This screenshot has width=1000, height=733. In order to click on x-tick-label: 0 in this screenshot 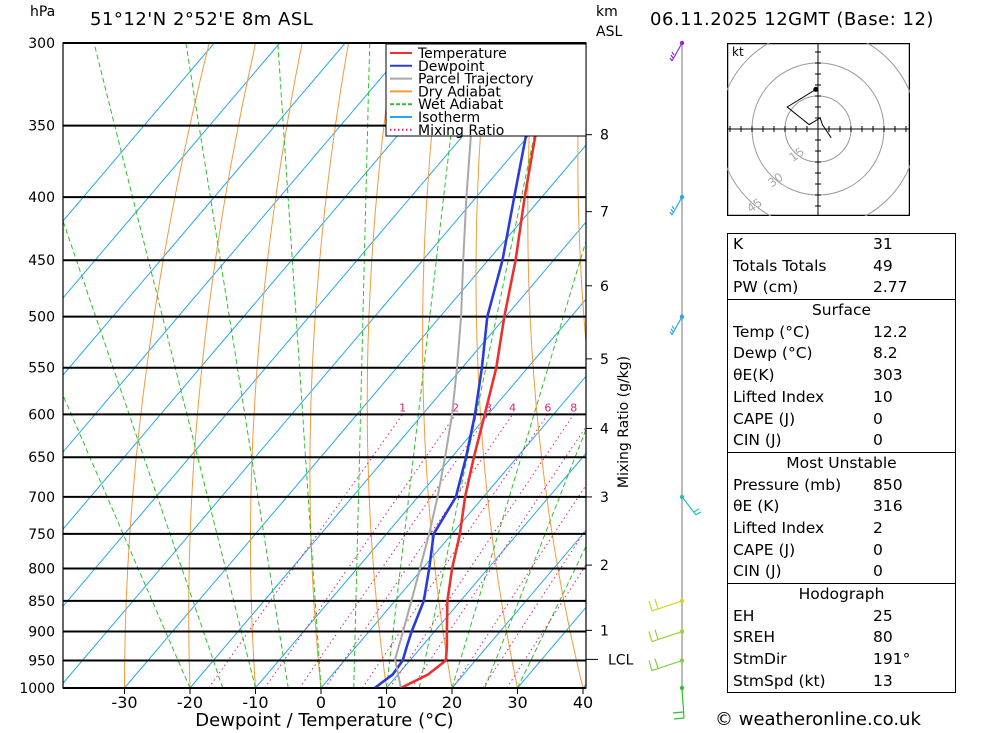, I will do `click(321, 702)`.